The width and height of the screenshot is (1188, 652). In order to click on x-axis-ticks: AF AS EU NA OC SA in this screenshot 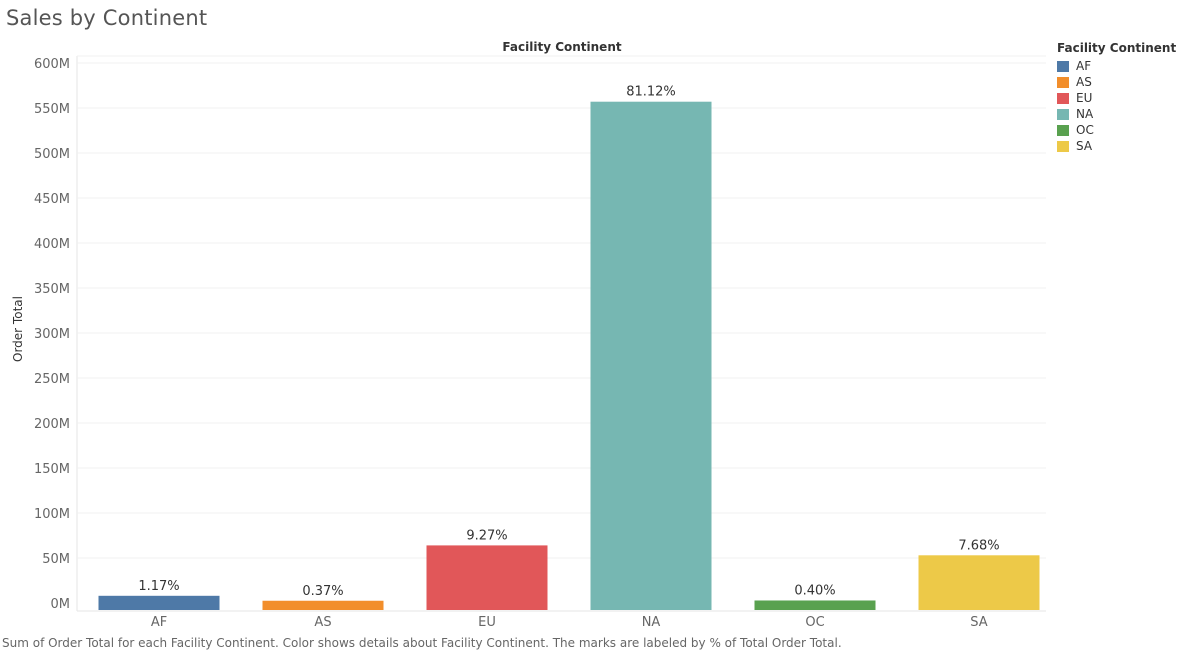, I will do `click(569, 622)`.